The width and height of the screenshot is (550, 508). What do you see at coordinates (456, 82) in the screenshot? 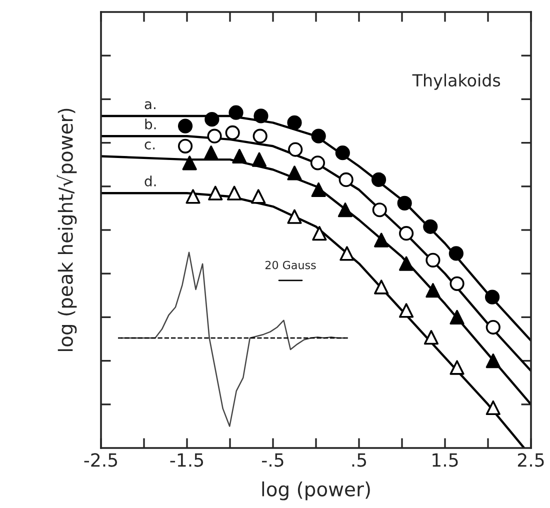
I see `text: Thylakoids` at bounding box center [456, 82].